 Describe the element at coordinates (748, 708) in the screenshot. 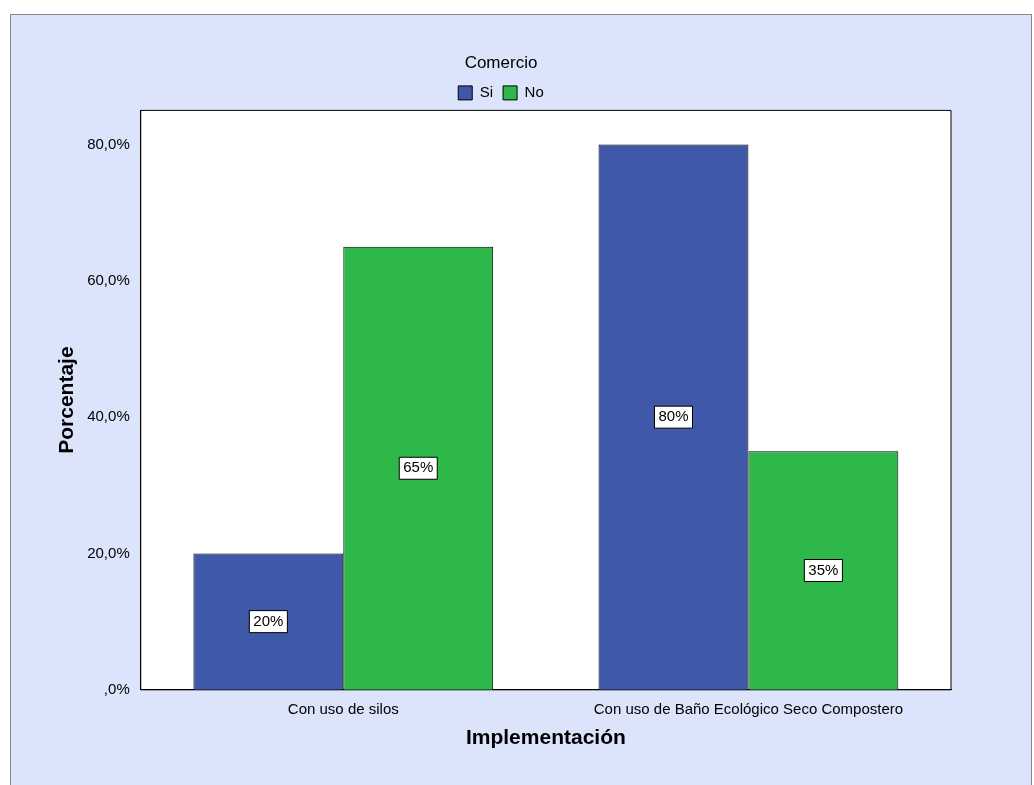

I see `x-tick-label: Con uso de Baño Ecológico Seco Compostero` at that location.